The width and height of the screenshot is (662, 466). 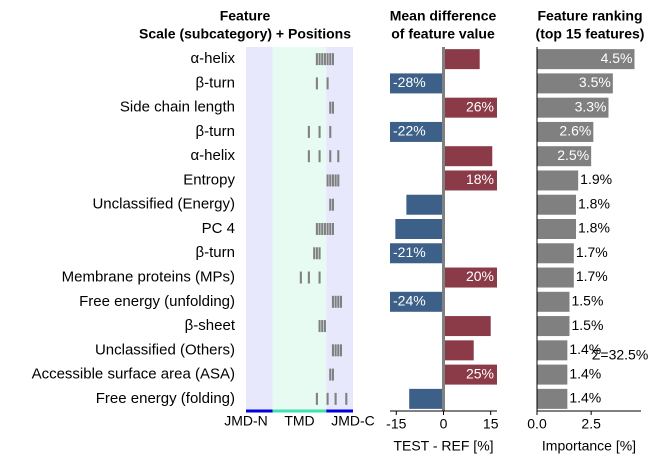 What do you see at coordinates (591, 106) in the screenshot?
I see `value-label: 3.3%` at bounding box center [591, 106].